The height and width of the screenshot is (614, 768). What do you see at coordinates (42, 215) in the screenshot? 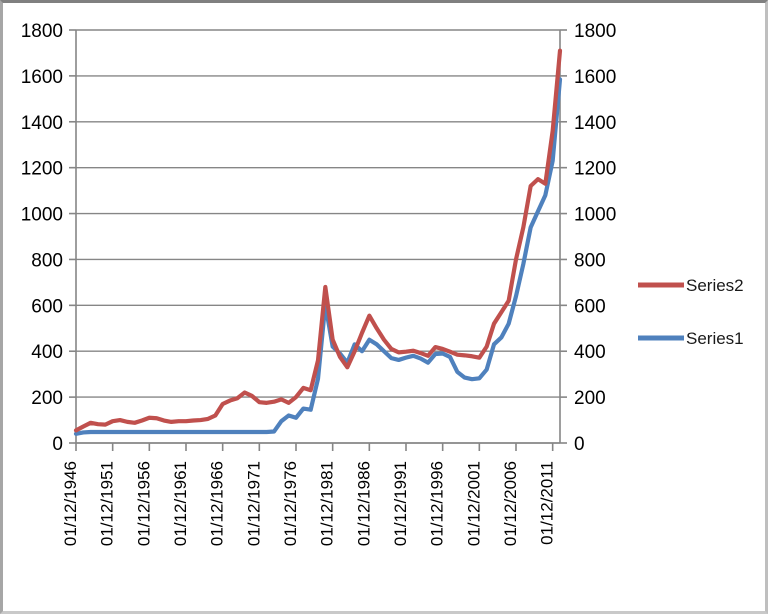
I see `left-axis-tick-label: 1000` at bounding box center [42, 215].